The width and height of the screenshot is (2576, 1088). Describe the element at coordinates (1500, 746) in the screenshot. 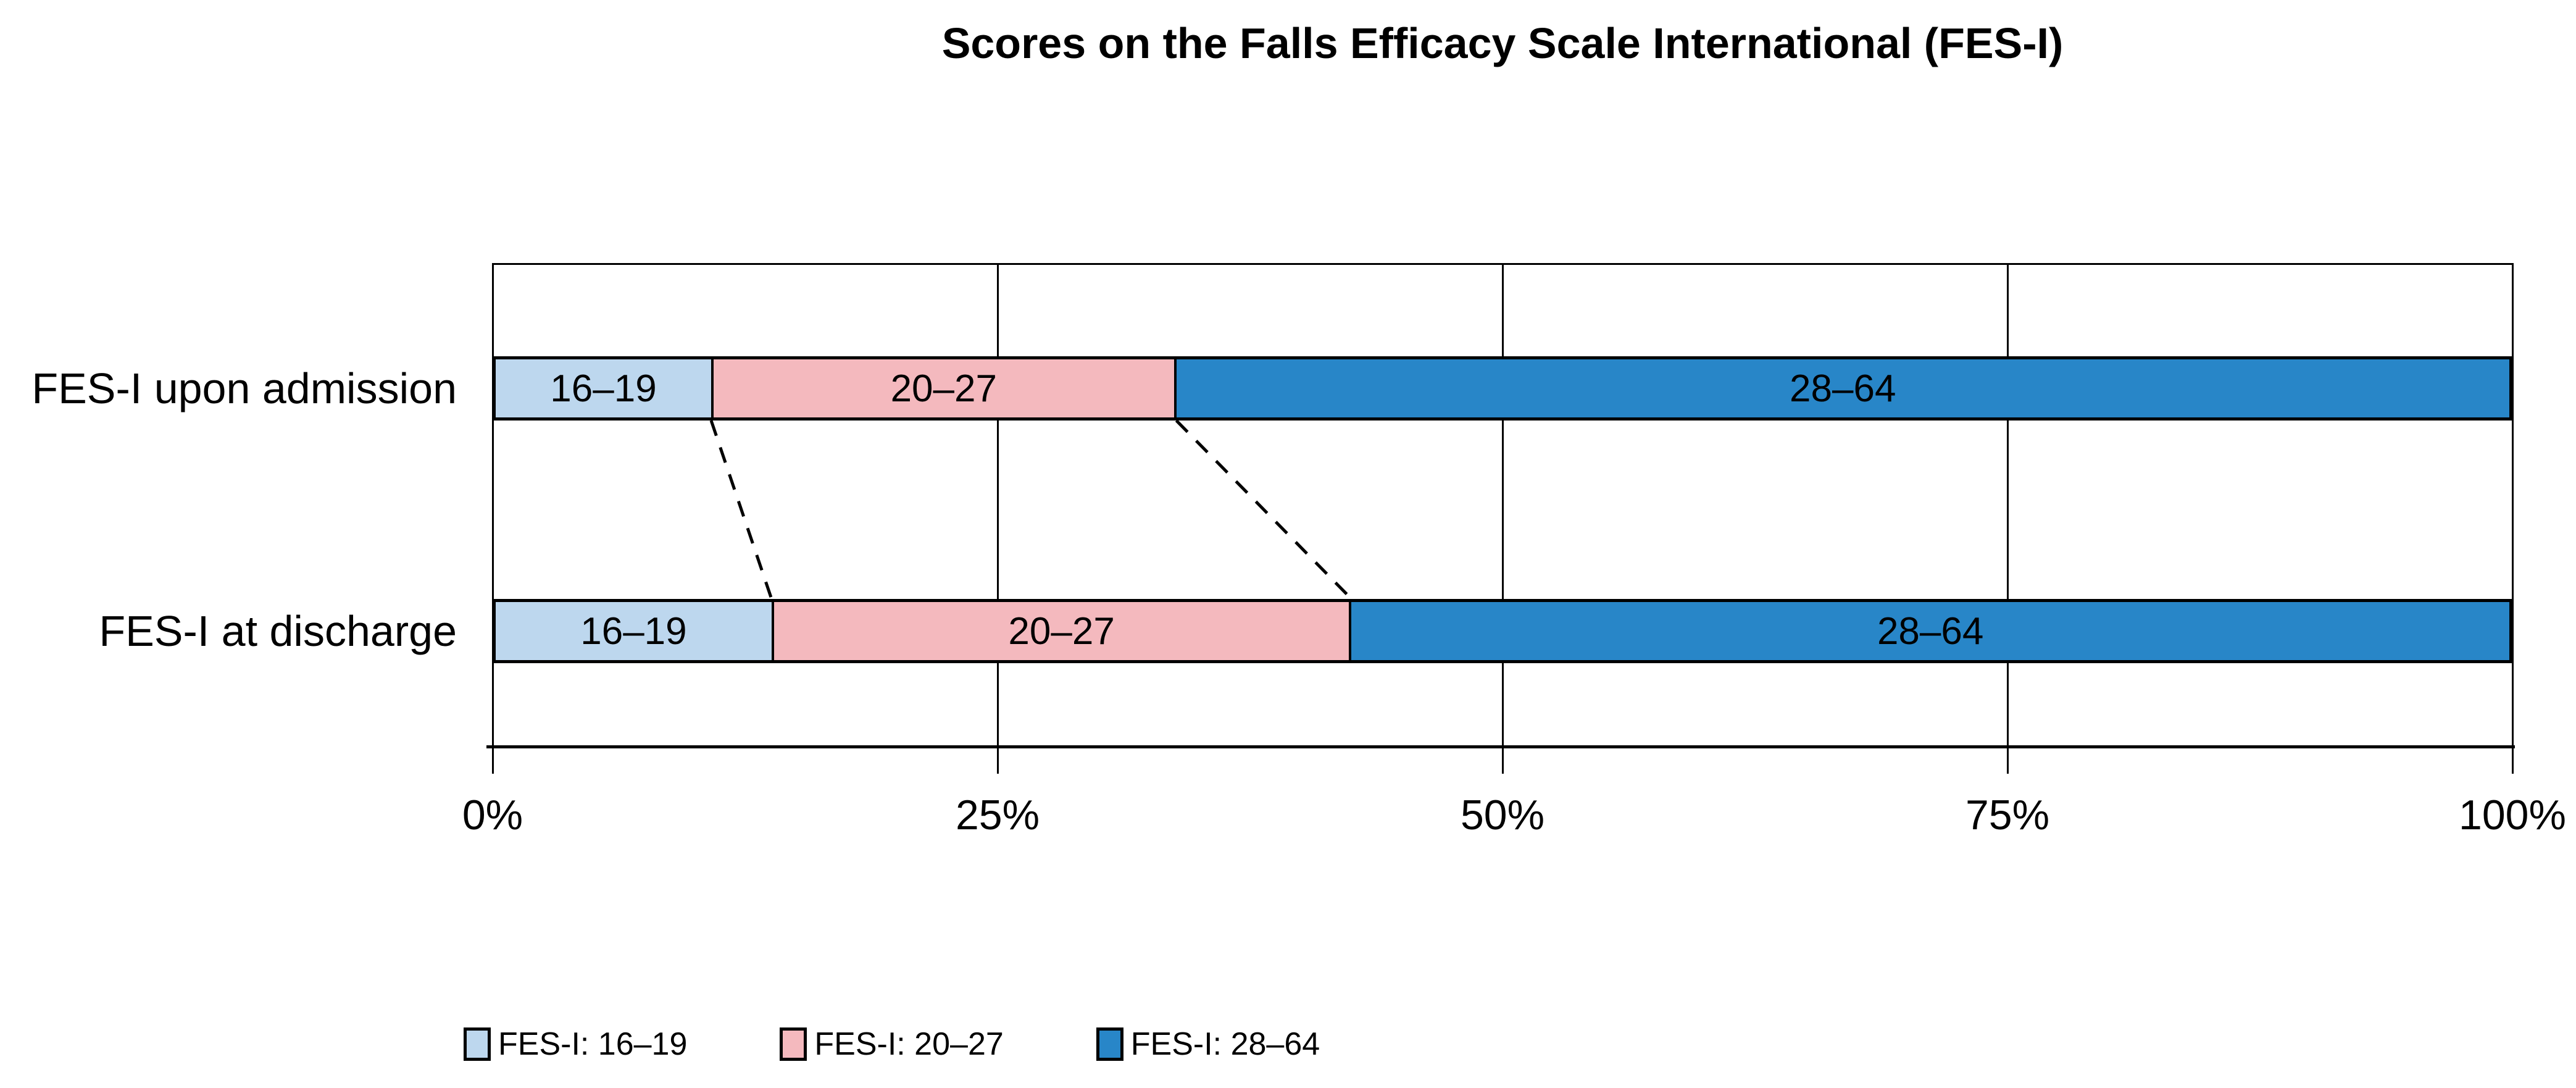

I see `x-axis-line` at that location.